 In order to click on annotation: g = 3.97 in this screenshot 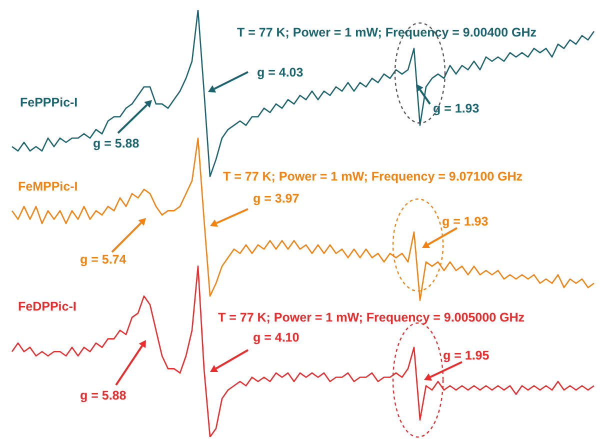, I will do `click(276, 198)`.